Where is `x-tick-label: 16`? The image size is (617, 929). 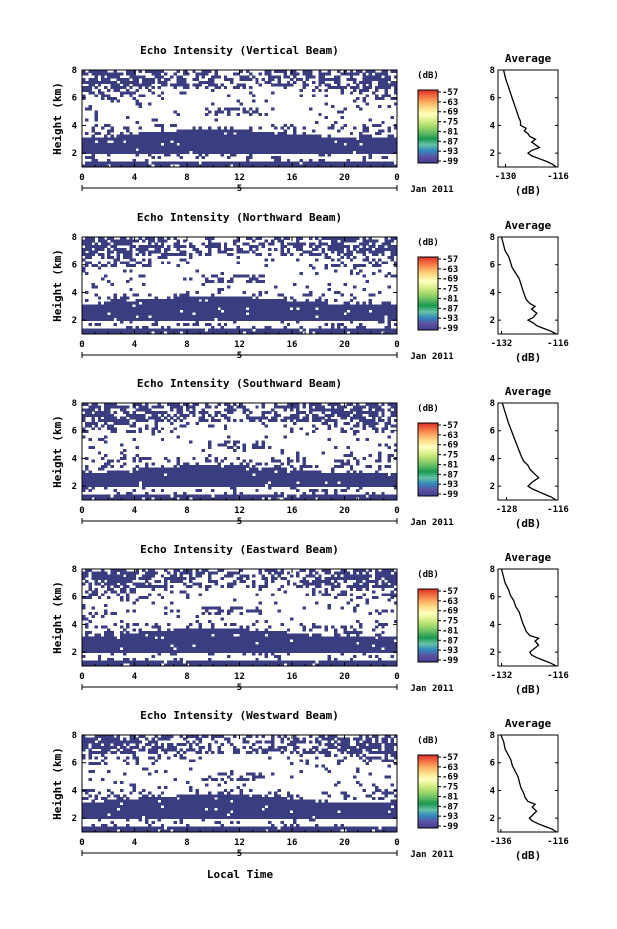 x-tick-label: 16 is located at coordinates (292, 843).